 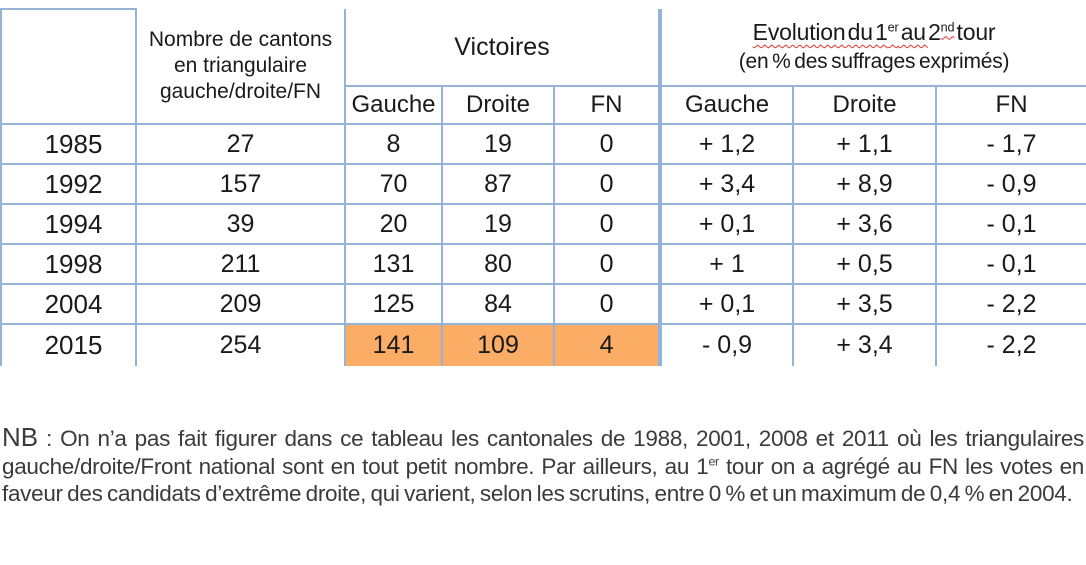 I want to click on victoires-droite-cell-highlighted: 109, so click(x=498, y=344).